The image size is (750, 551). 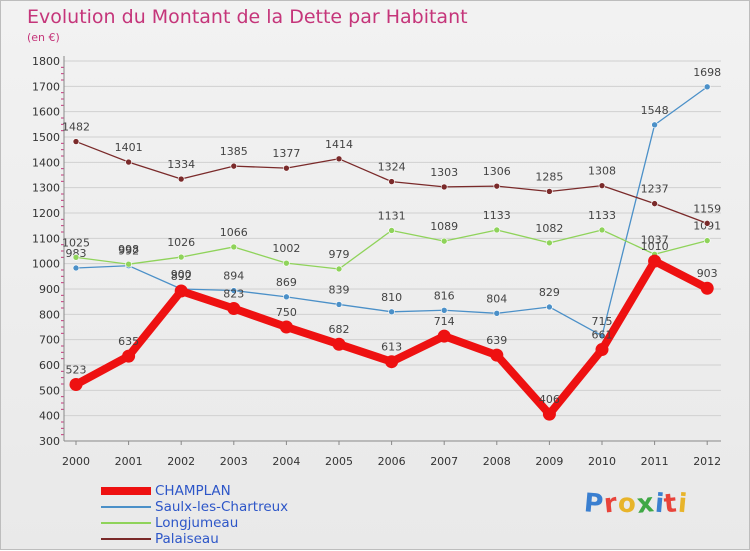 I want to click on data-label: 983, so click(x=76, y=253).